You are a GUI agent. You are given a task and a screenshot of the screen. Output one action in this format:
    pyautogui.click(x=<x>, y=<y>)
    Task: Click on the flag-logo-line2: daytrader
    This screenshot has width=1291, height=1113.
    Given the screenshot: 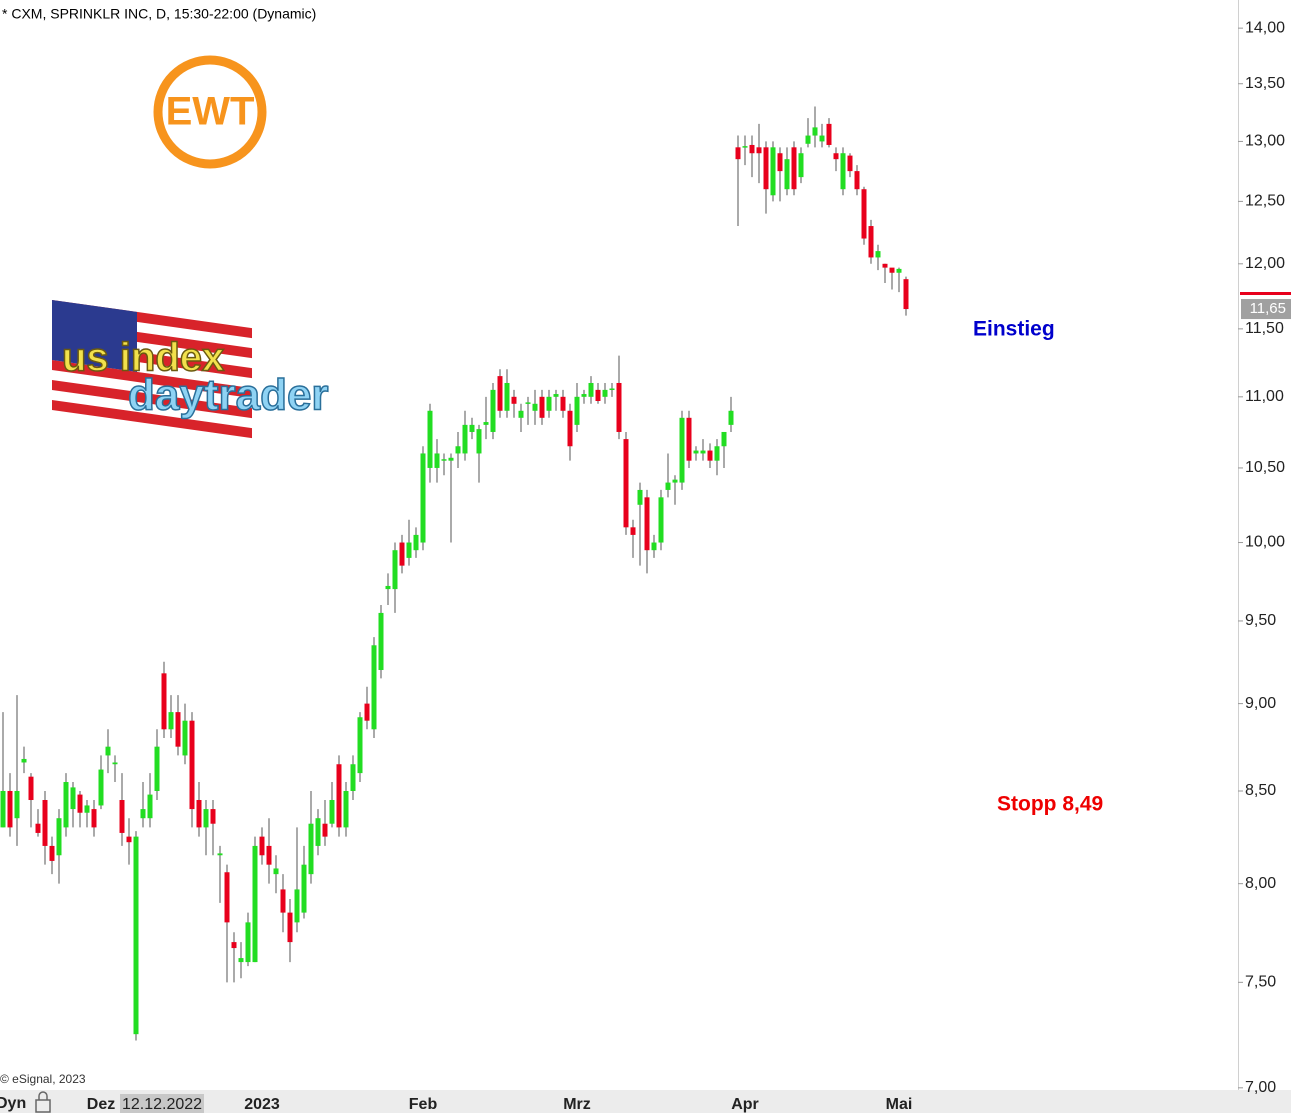 What is the action you would take?
    pyautogui.click(x=228, y=395)
    